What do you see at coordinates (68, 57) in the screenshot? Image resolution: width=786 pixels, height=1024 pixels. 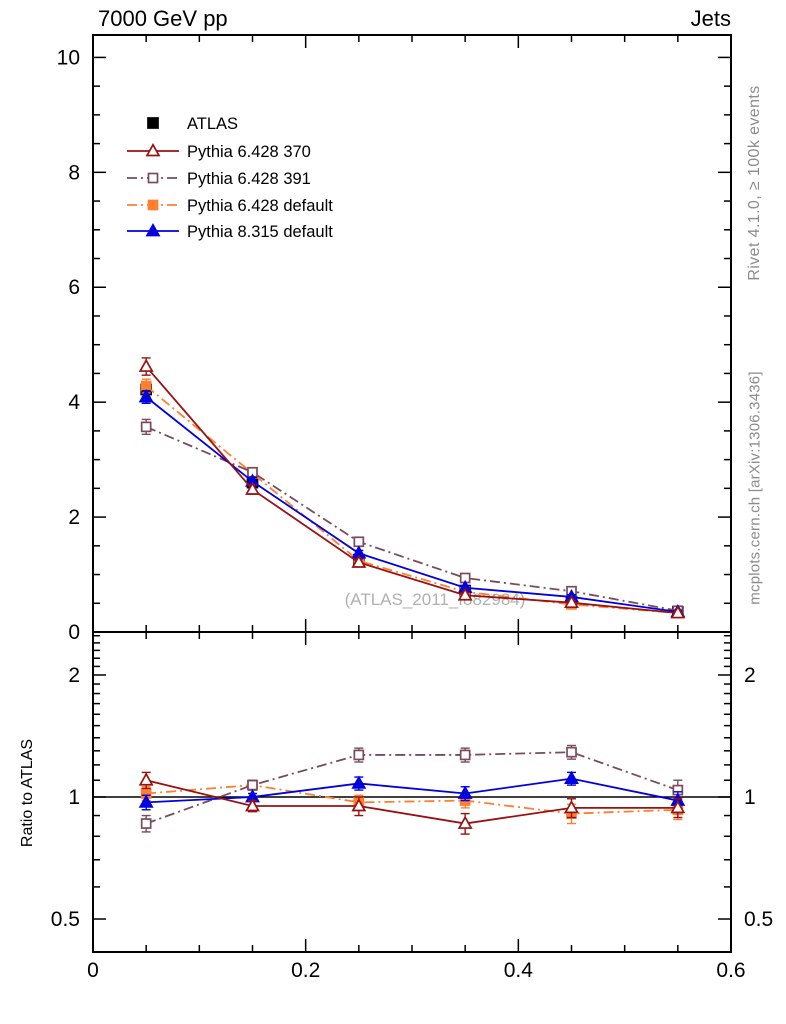 I see `svg-text: 10` at bounding box center [68, 57].